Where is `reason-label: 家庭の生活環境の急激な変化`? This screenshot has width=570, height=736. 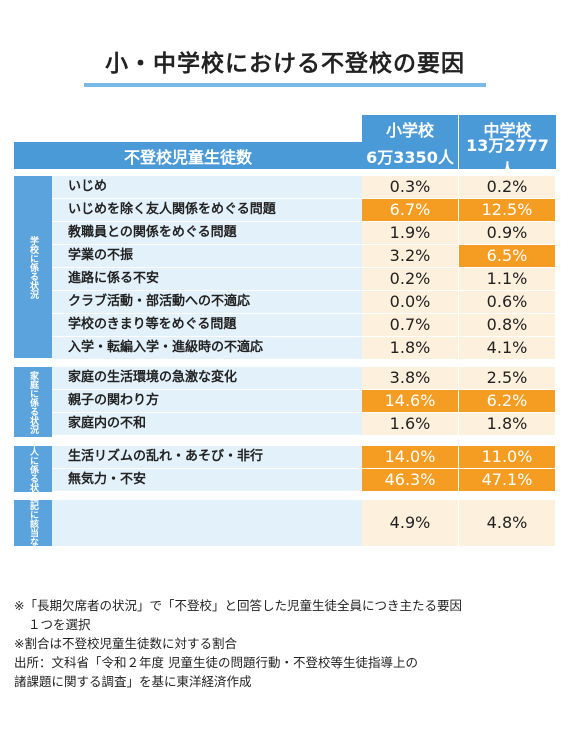 reason-label: 家庭の生活環境の急激な変化 is located at coordinates (207, 378).